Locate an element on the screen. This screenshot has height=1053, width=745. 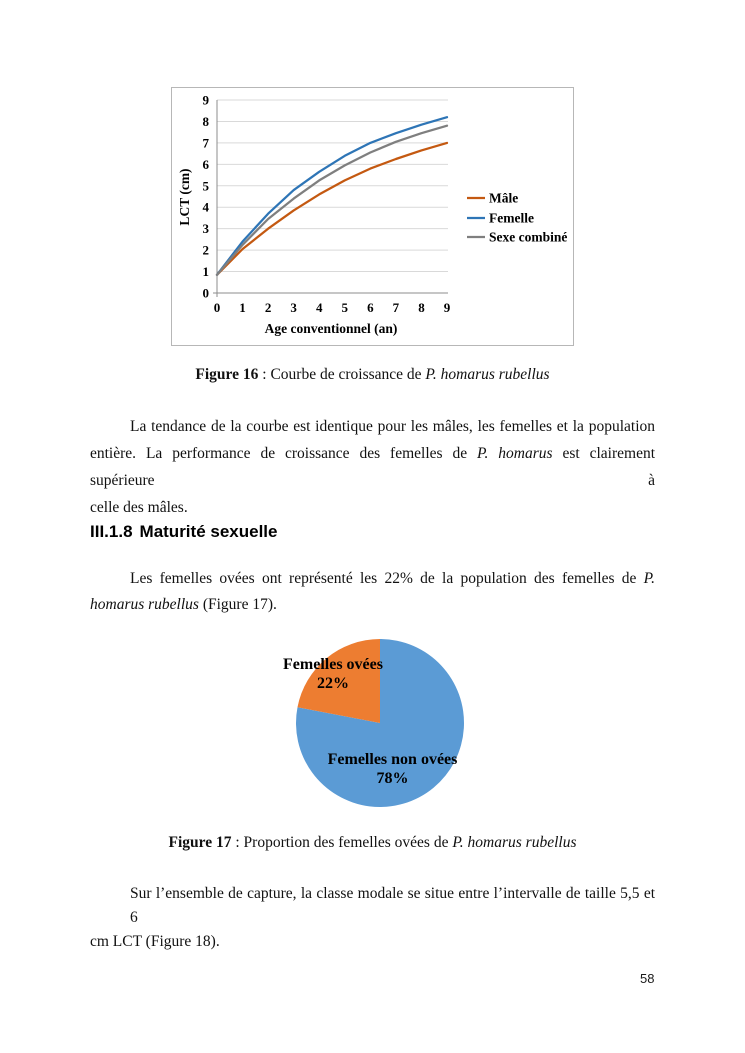
text-run: P. is located at coordinates (649, 578).